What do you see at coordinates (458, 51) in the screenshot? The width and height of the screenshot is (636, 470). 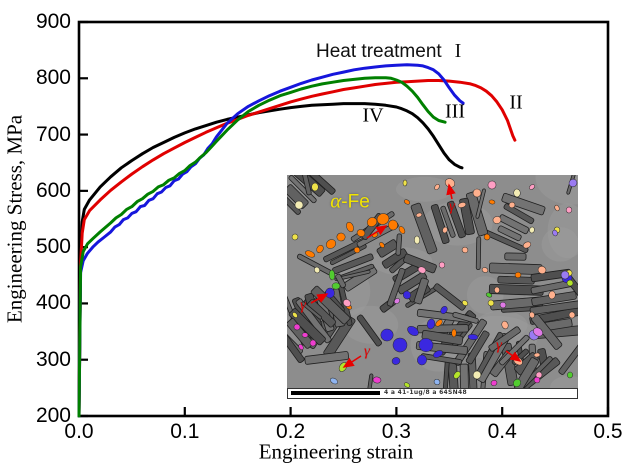 I see `curve-label-I: I` at bounding box center [458, 51].